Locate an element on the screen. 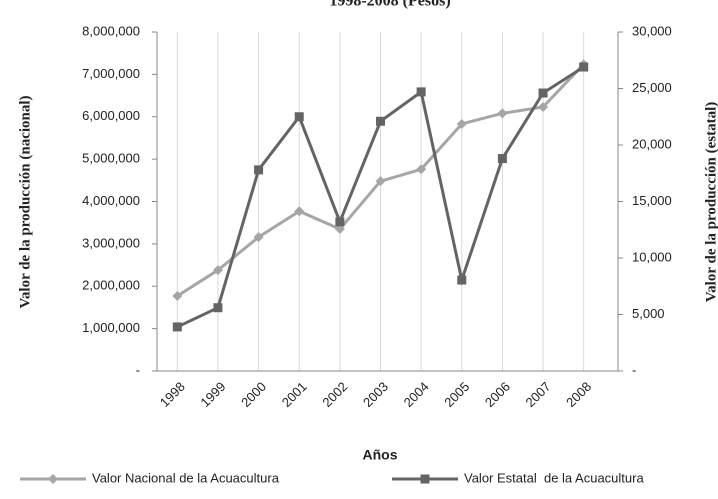 This screenshot has width=718, height=499. x-tick-label: 2008 is located at coordinates (578, 394).